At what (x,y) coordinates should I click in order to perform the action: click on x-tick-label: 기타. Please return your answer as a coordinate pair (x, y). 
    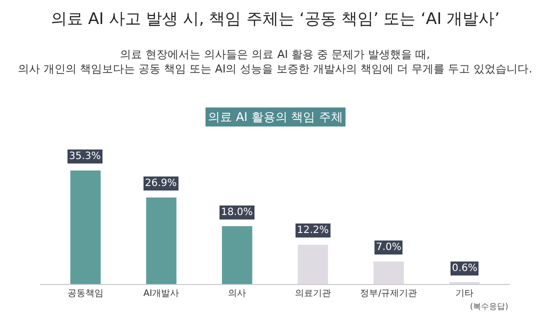
    Looking at the image, I should click on (465, 293).